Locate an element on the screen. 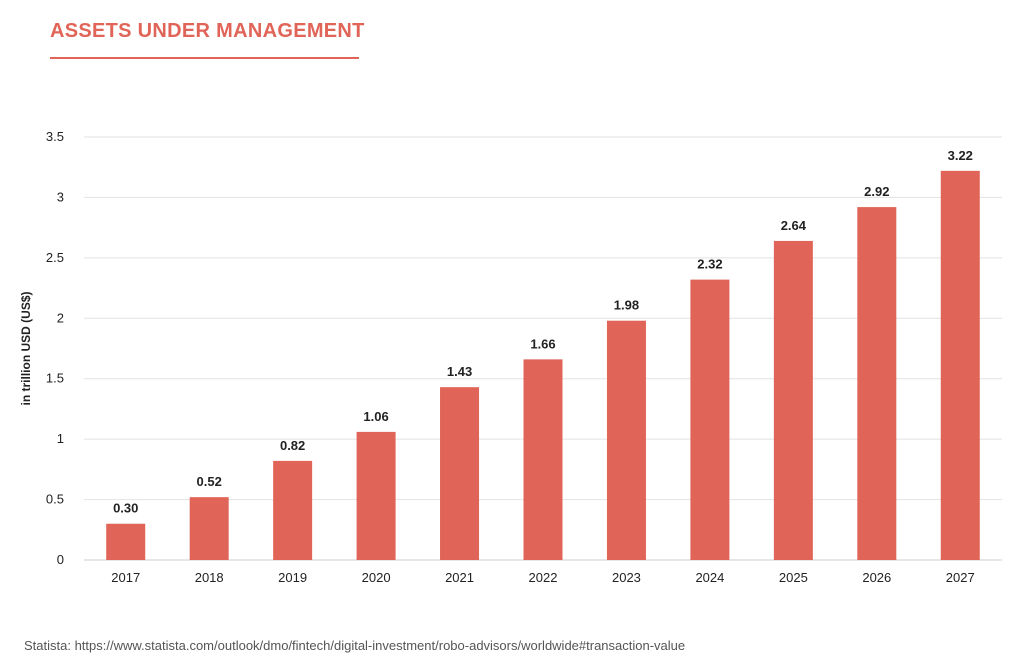 The width and height of the screenshot is (1024, 668). x-tick-label: 2023 is located at coordinates (626, 577).